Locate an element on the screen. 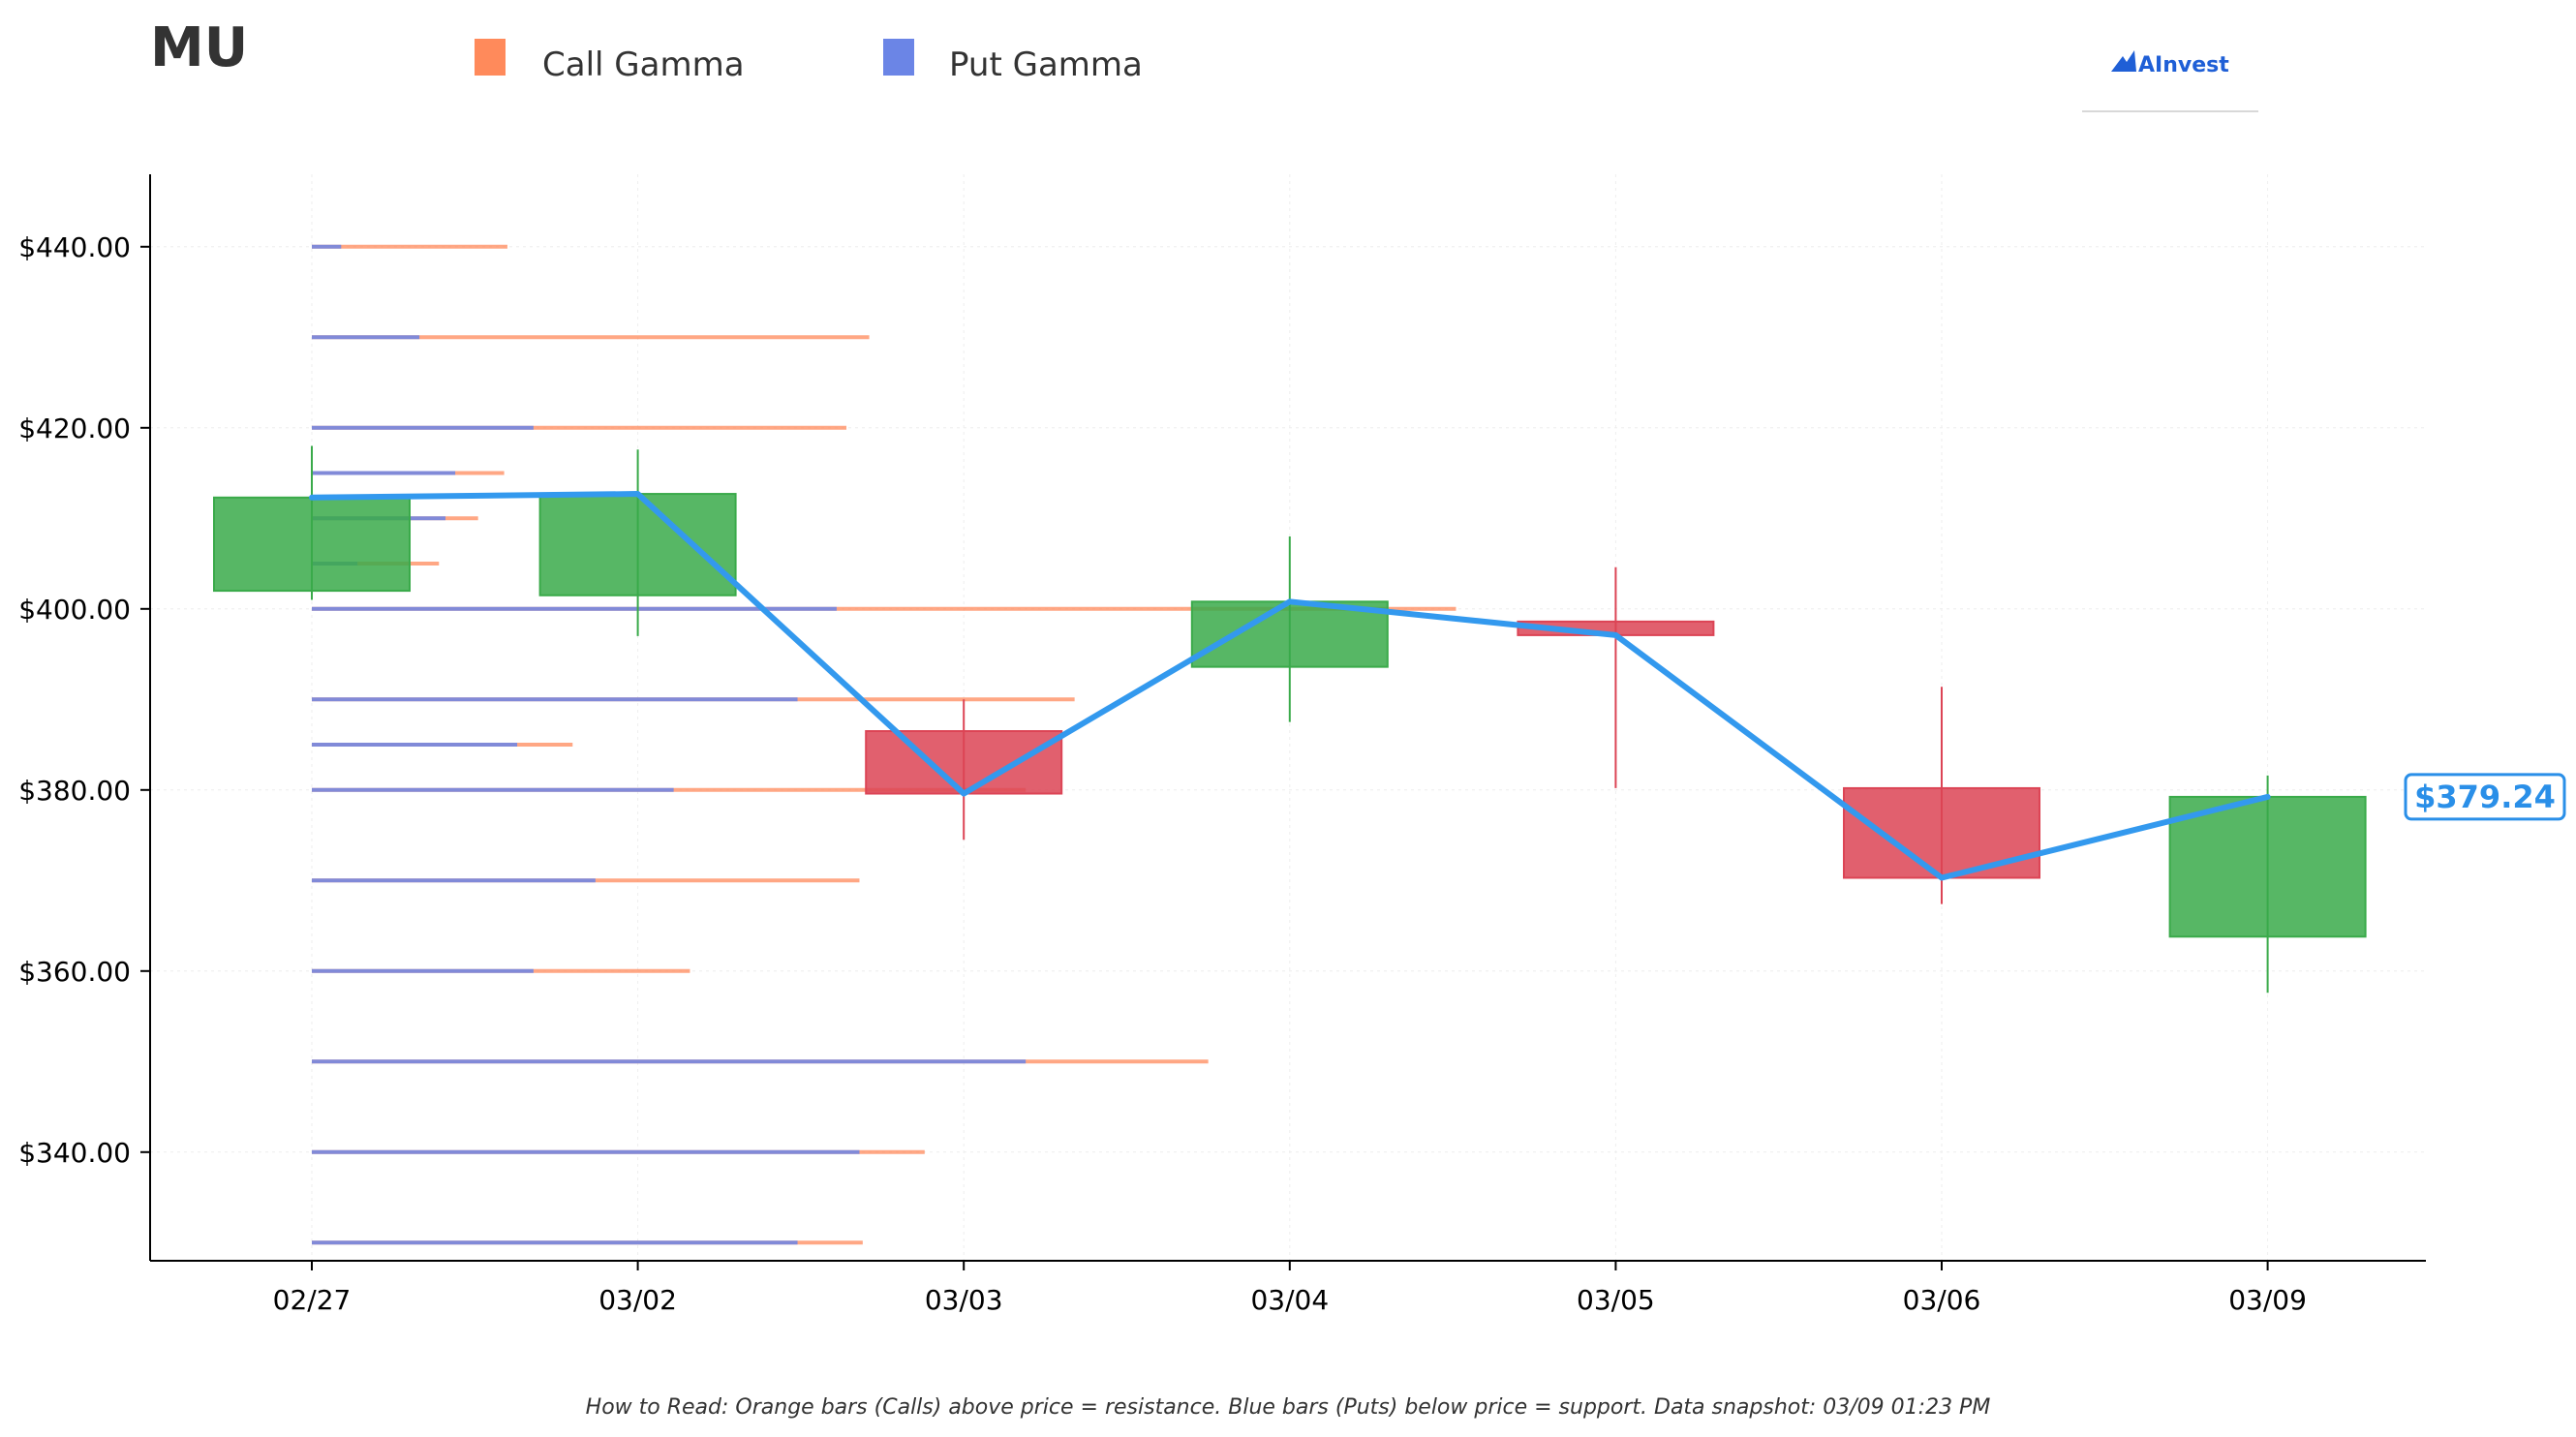  legend-label-put: Put Gamma is located at coordinates (1046, 65).